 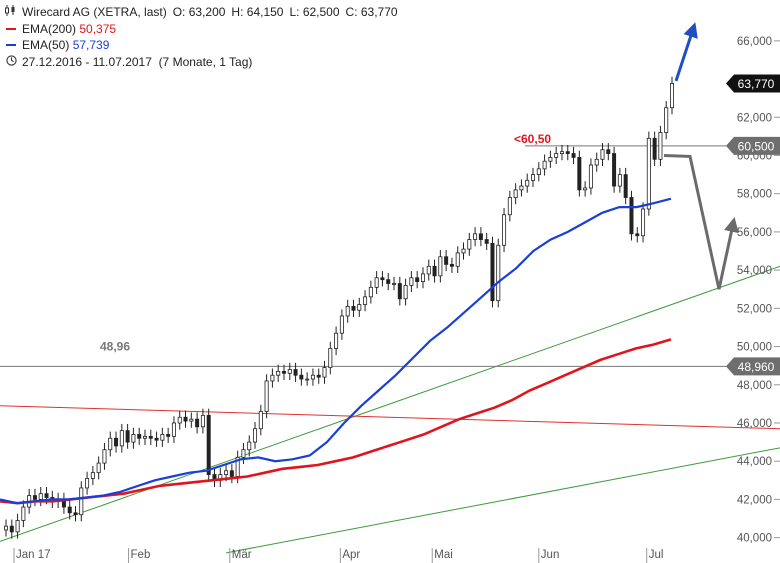 I want to click on legend-ema200-row: EMA(200) 50,375, so click(x=201, y=29).